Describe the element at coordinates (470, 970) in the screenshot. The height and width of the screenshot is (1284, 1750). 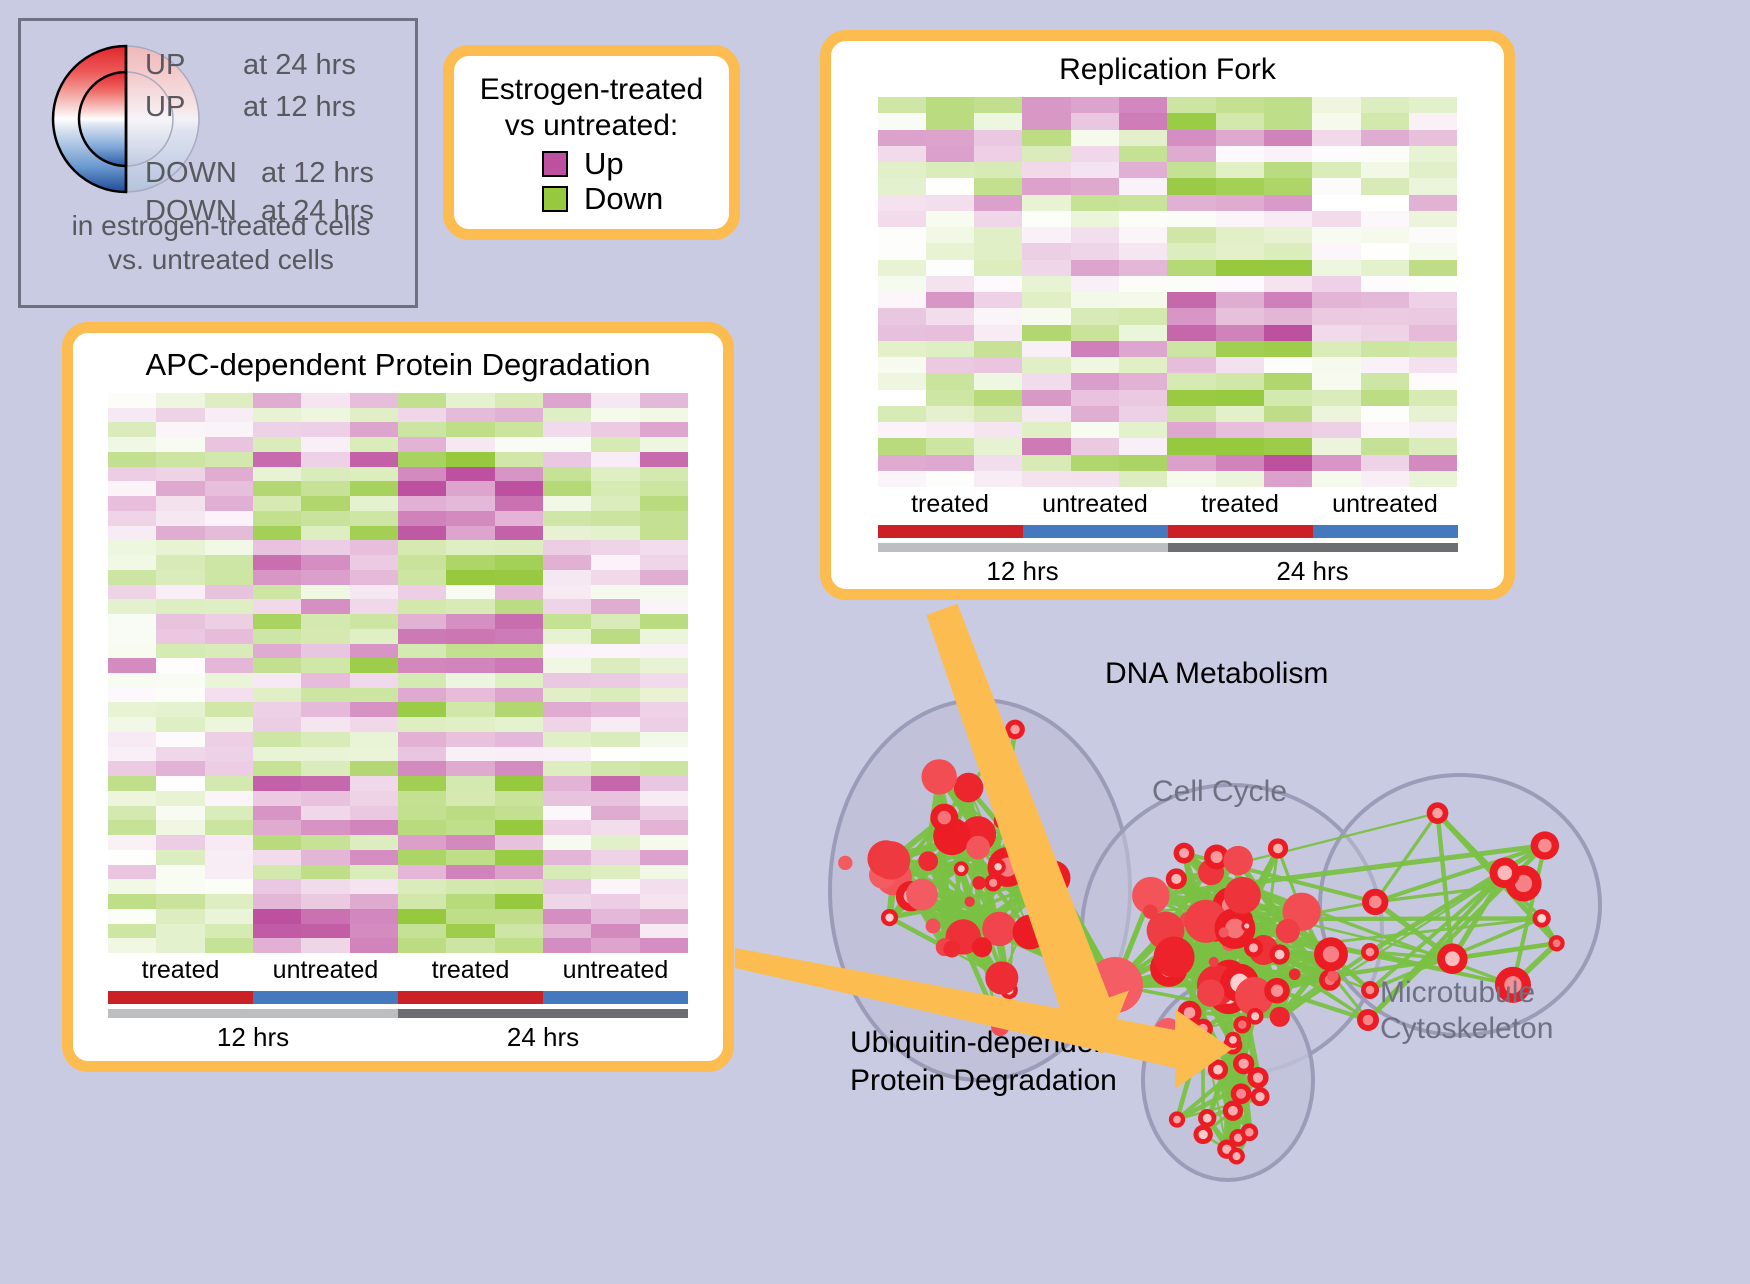
I see `apc-cond-2: treated` at that location.